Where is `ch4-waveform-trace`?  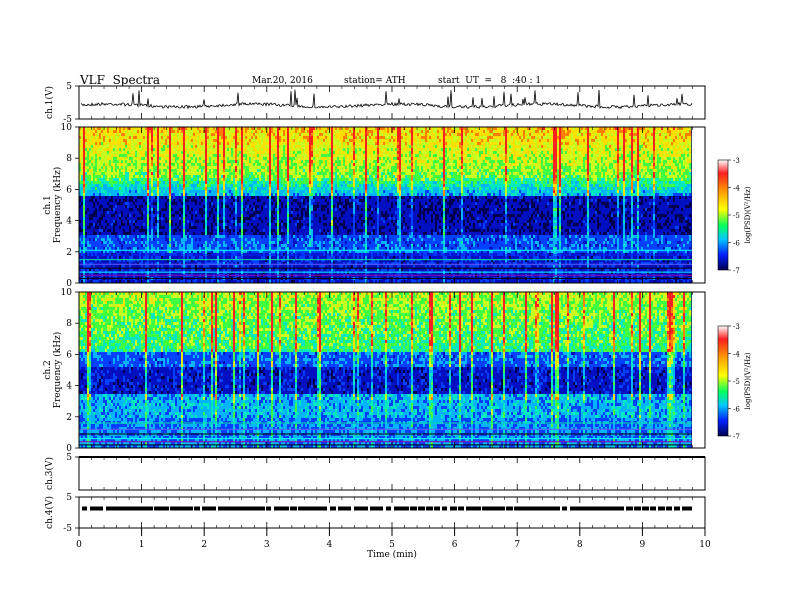
ch4-waveform-trace is located at coordinates (387, 508).